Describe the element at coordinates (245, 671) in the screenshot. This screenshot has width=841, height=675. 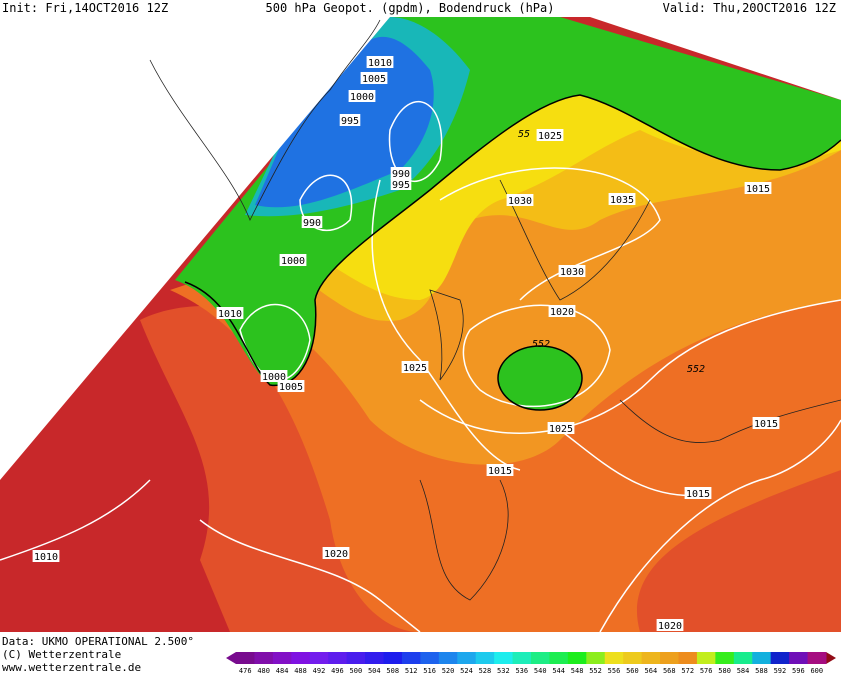
I see `colorbar-label: 476` at that location.